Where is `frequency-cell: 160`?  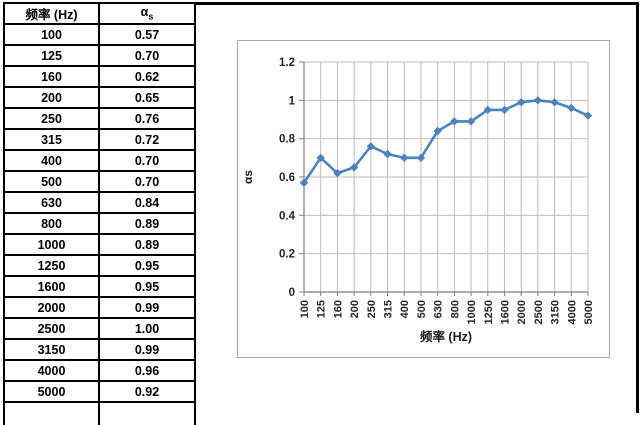 frequency-cell: 160 is located at coordinates (51, 76).